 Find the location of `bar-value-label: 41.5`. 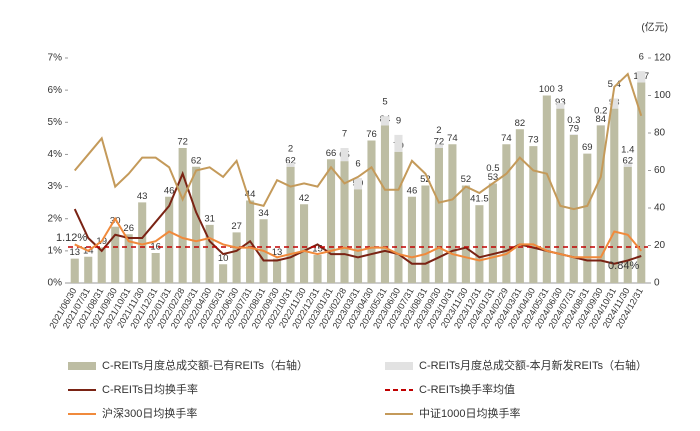

bar-value-label: 41.5 is located at coordinates (479, 199).